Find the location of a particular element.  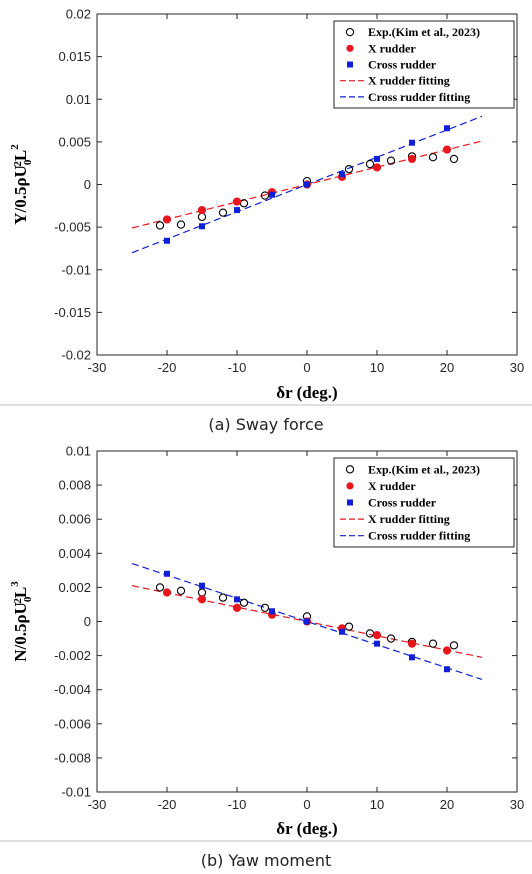

x-tick-label: 0 is located at coordinates (306, 367).